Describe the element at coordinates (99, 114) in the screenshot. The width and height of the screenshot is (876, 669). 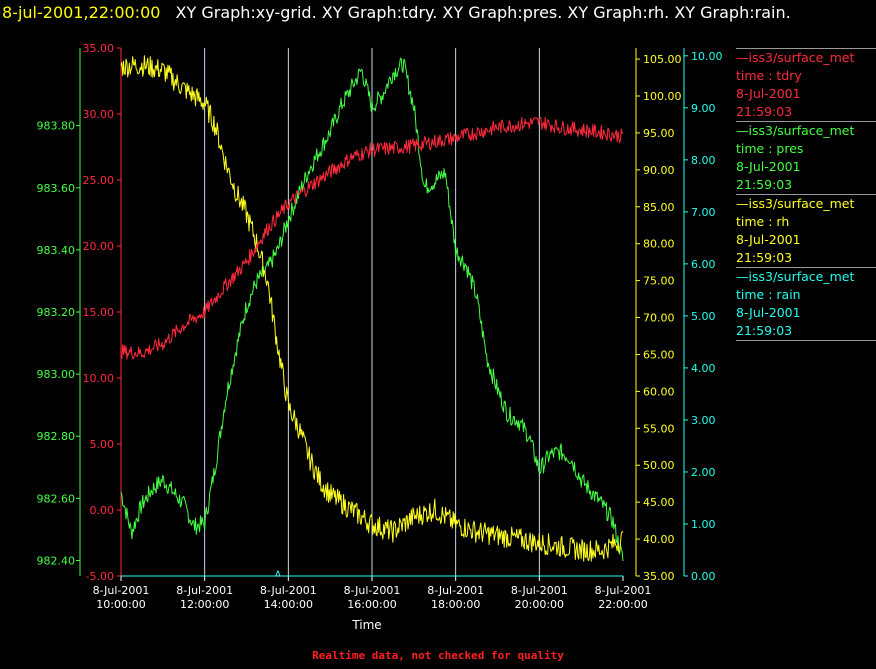
I see `y-tick-label-tdry: 30.00` at that location.